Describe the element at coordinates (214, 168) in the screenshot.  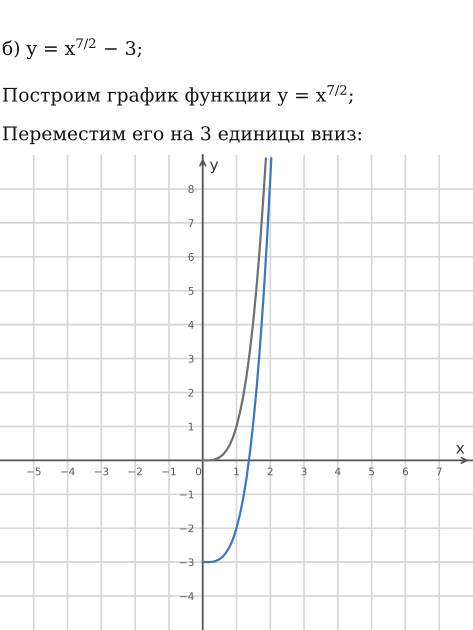
I see `y-axis-title: y` at that location.